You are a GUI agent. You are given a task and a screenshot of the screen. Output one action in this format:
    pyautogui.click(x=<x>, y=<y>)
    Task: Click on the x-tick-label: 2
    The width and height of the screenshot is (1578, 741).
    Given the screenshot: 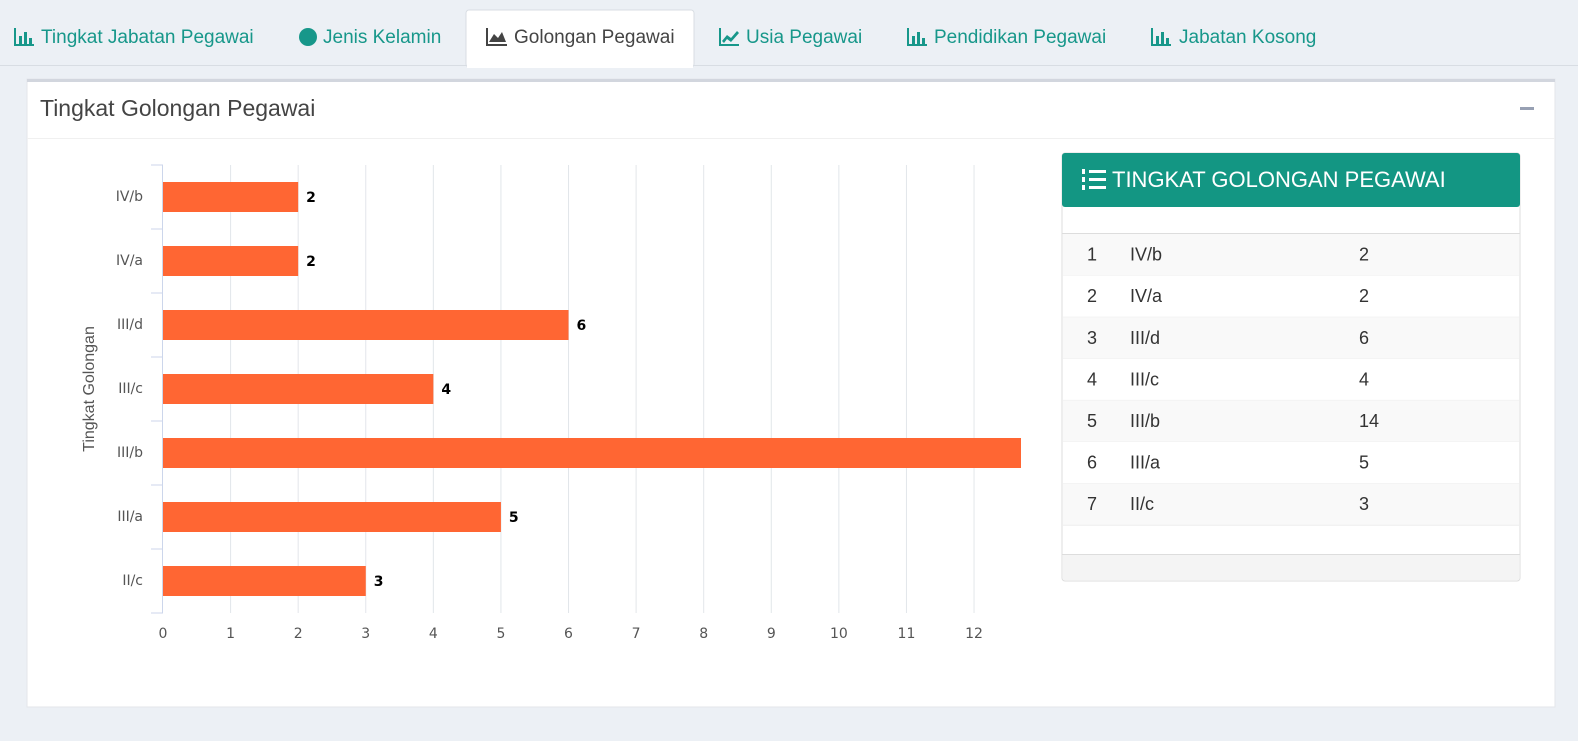 What is the action you would take?
    pyautogui.click(x=298, y=634)
    